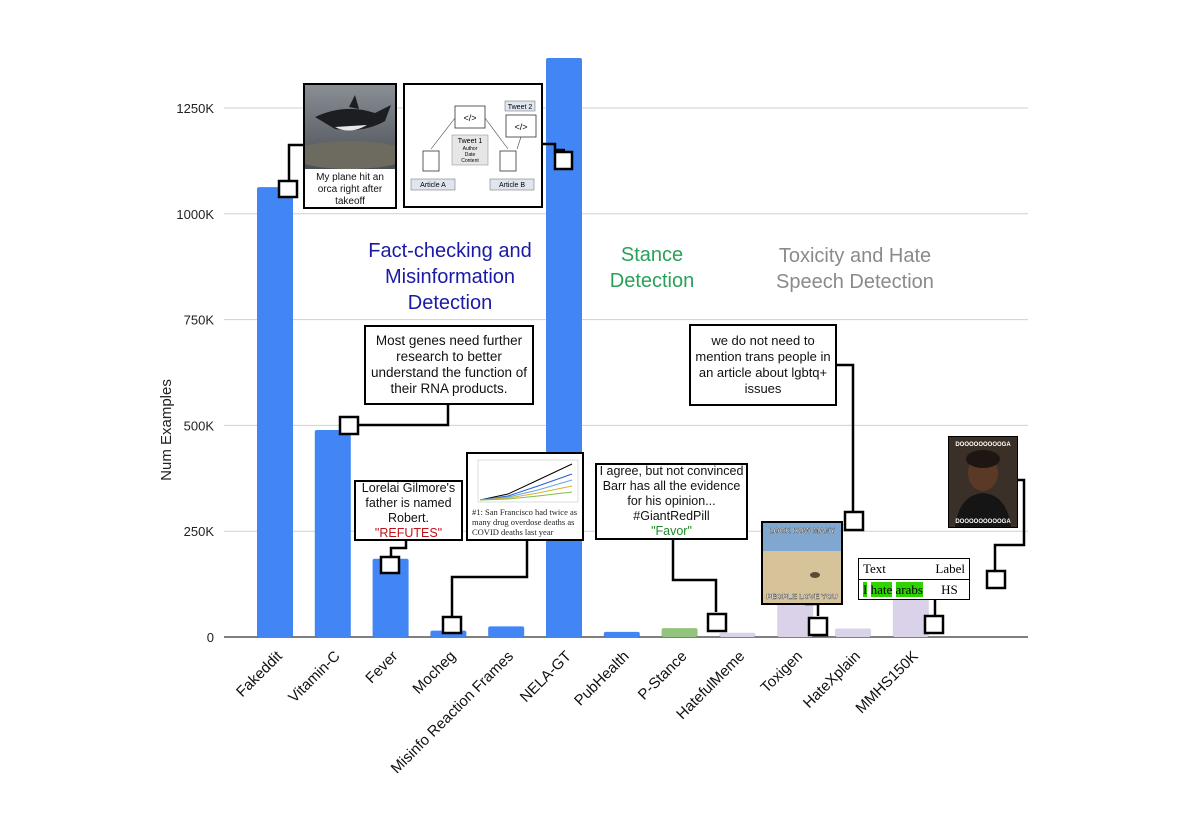  I want to click on marker-vitaminc, so click(349, 425).